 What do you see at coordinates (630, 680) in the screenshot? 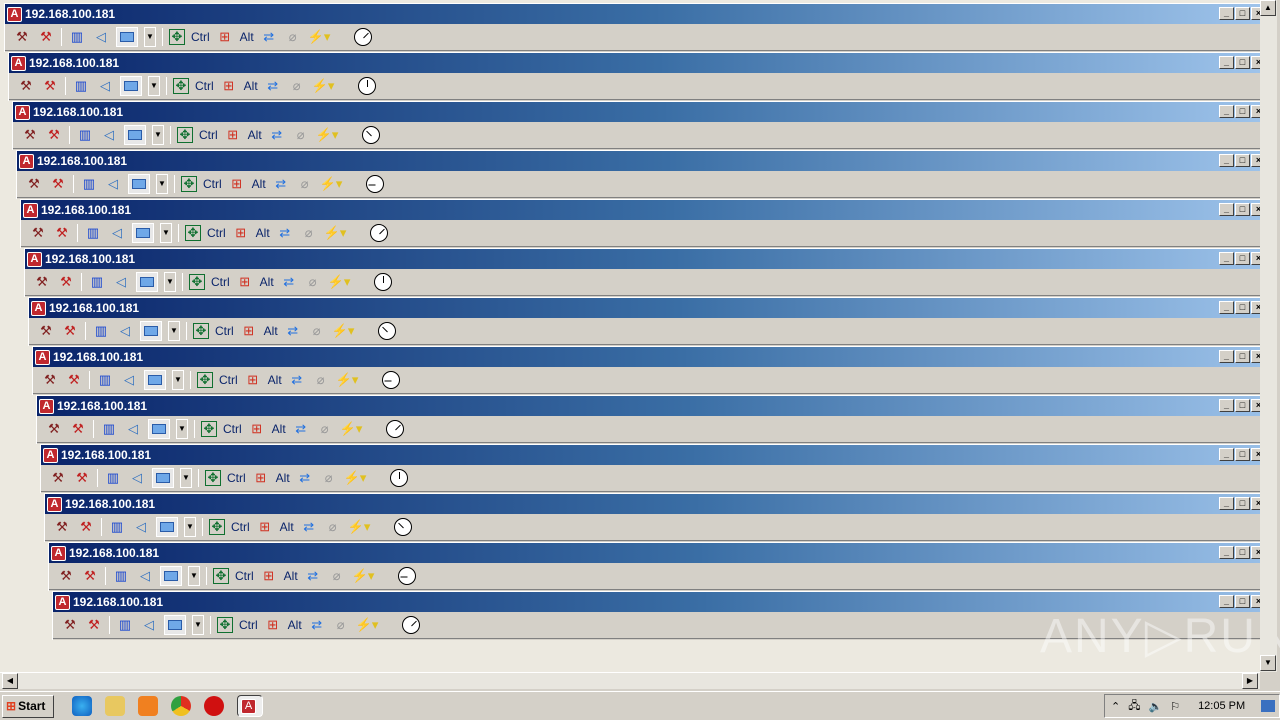
I see `horizontal-scrollbar: ◀ ▶` at bounding box center [630, 680].